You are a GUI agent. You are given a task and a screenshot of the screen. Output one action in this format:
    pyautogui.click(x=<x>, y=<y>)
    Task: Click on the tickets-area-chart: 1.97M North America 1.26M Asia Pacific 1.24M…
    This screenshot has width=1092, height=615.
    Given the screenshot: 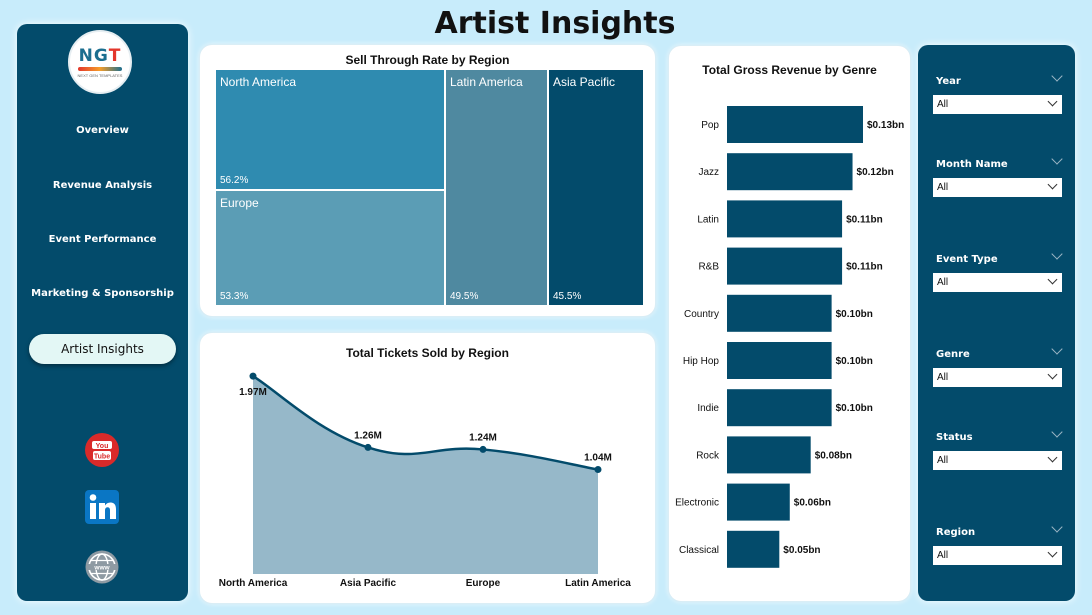 What is the action you would take?
    pyautogui.click(x=425, y=480)
    